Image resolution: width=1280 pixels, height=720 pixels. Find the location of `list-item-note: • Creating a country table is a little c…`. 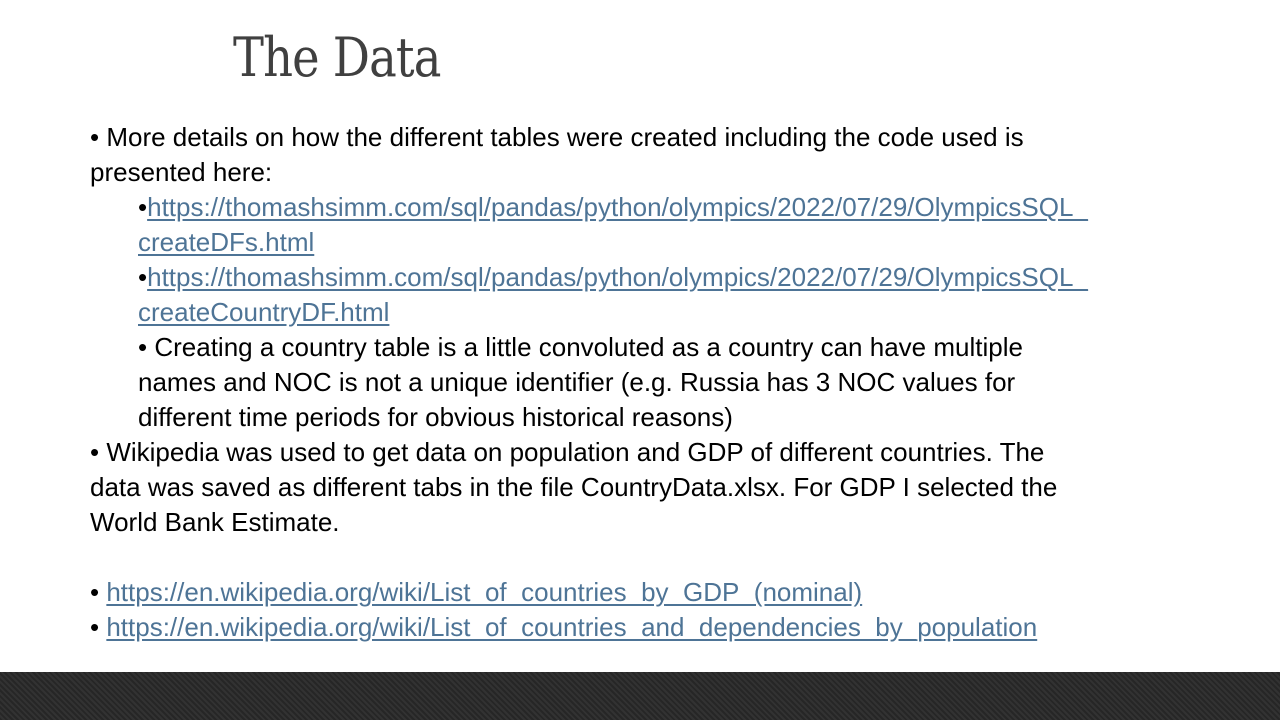

list-item-note: • Creating a country table is a little c… is located at coordinates (655, 347).